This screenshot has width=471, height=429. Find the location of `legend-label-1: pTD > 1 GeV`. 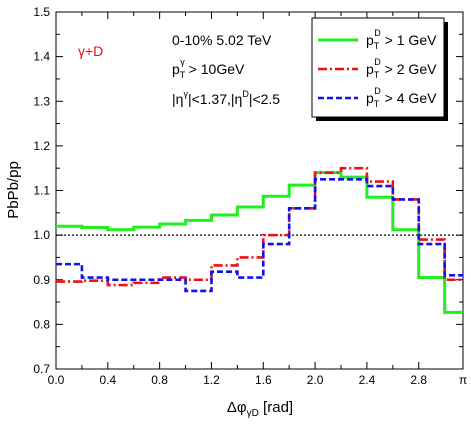

legend-label-1: pTD > 1 GeV is located at coordinates (401, 39).